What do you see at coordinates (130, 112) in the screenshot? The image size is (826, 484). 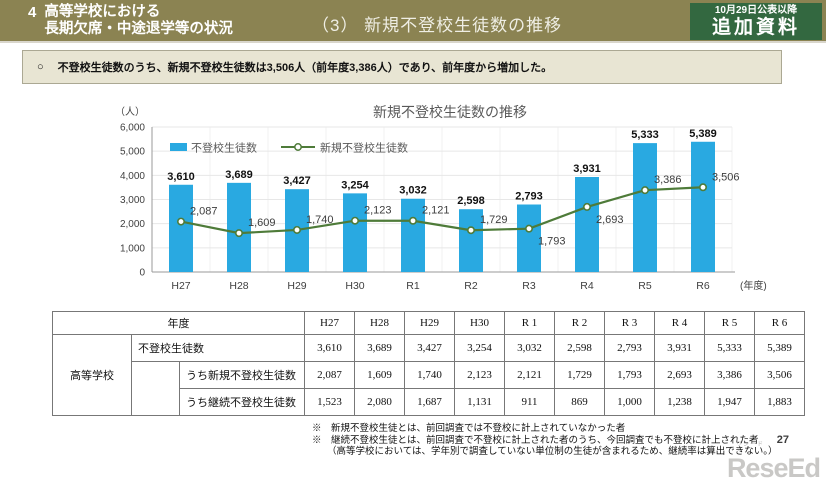 I see `y-axis-unit-label: （人）` at bounding box center [130, 112].